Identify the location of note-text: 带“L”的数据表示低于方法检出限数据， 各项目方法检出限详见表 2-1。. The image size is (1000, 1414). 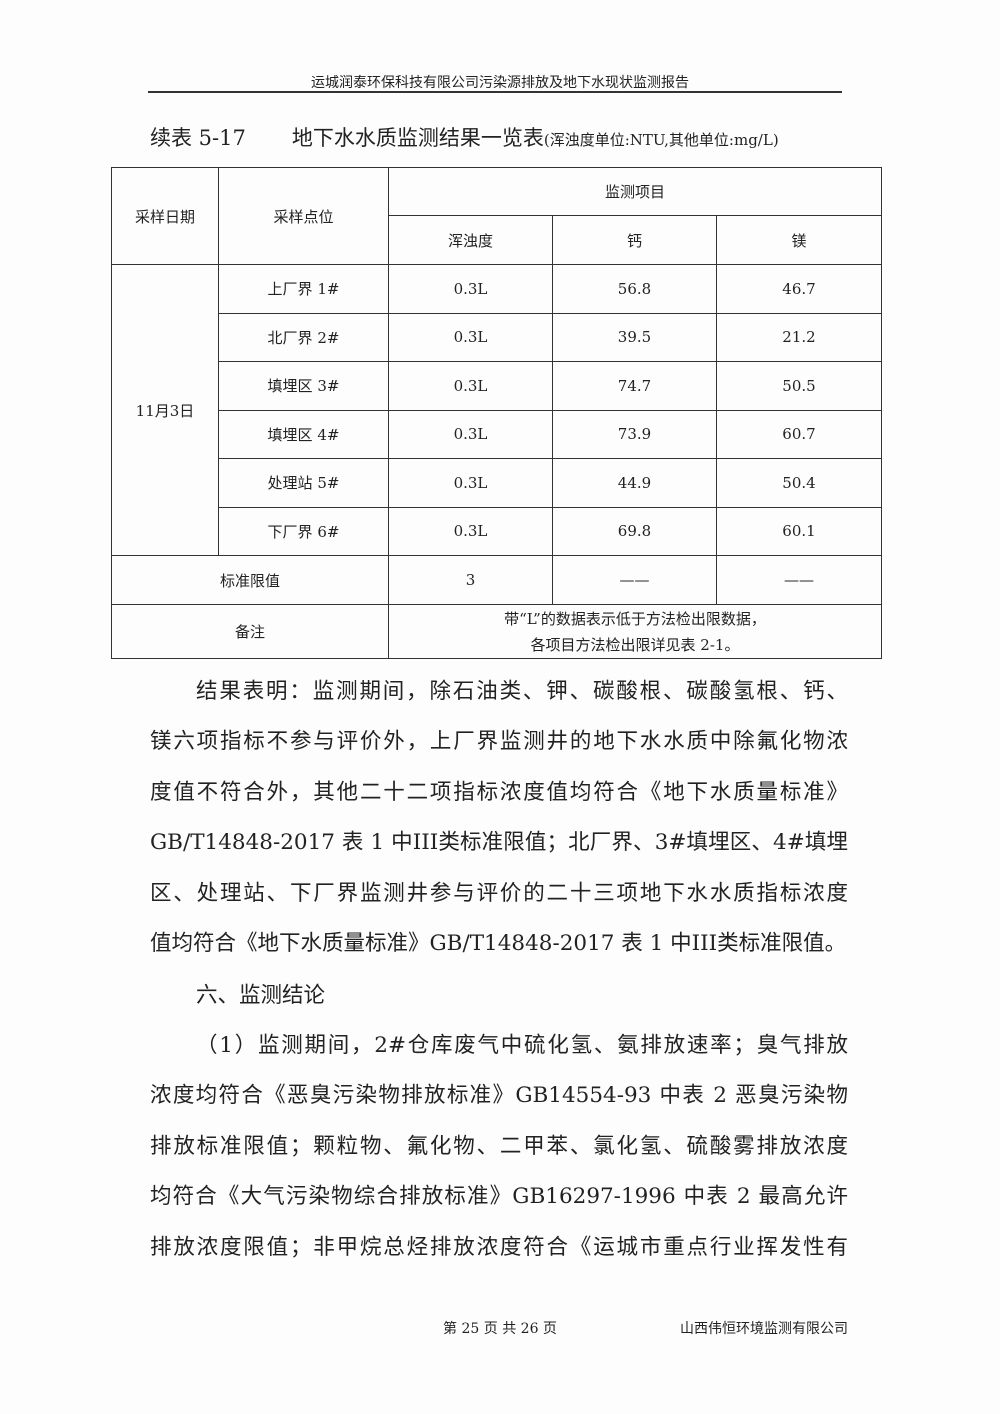
(635, 631).